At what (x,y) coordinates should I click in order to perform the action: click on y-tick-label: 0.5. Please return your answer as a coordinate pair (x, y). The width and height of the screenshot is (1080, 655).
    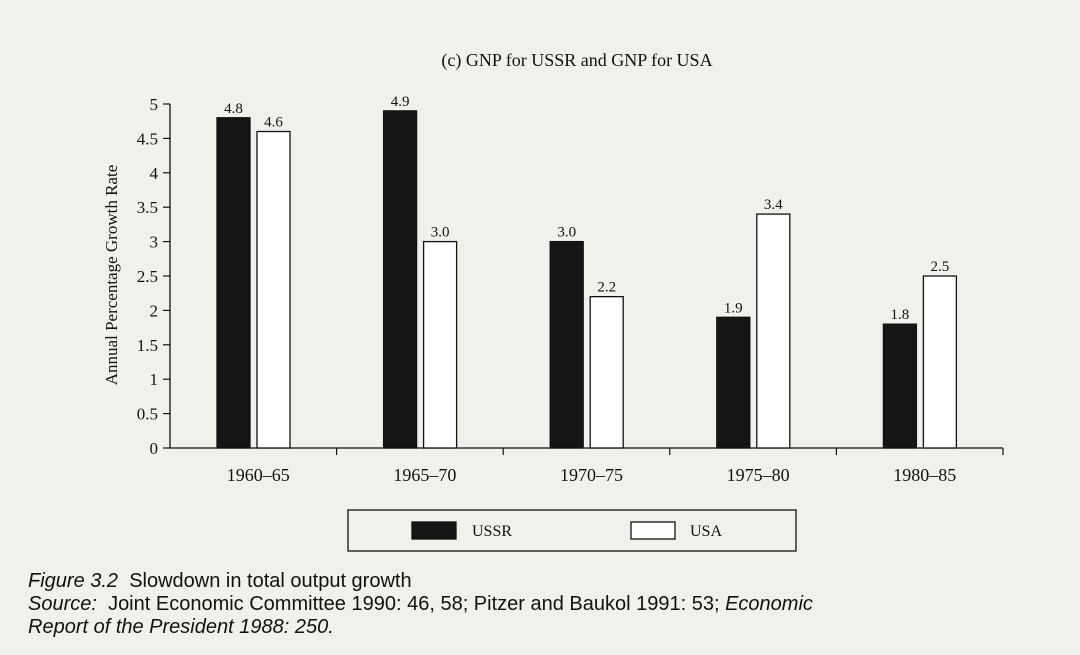
    Looking at the image, I should click on (147, 414).